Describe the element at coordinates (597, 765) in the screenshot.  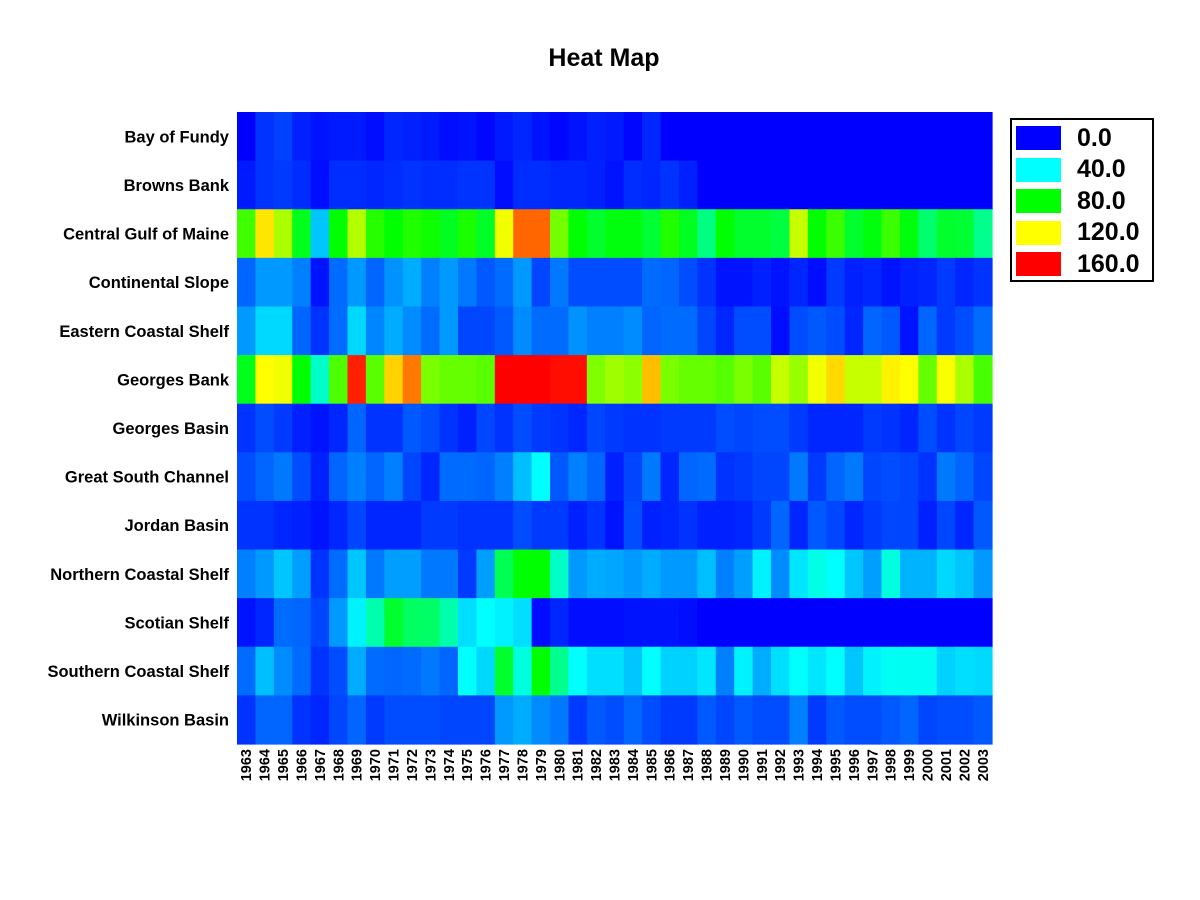
I see `column-tick-label: 1982` at that location.